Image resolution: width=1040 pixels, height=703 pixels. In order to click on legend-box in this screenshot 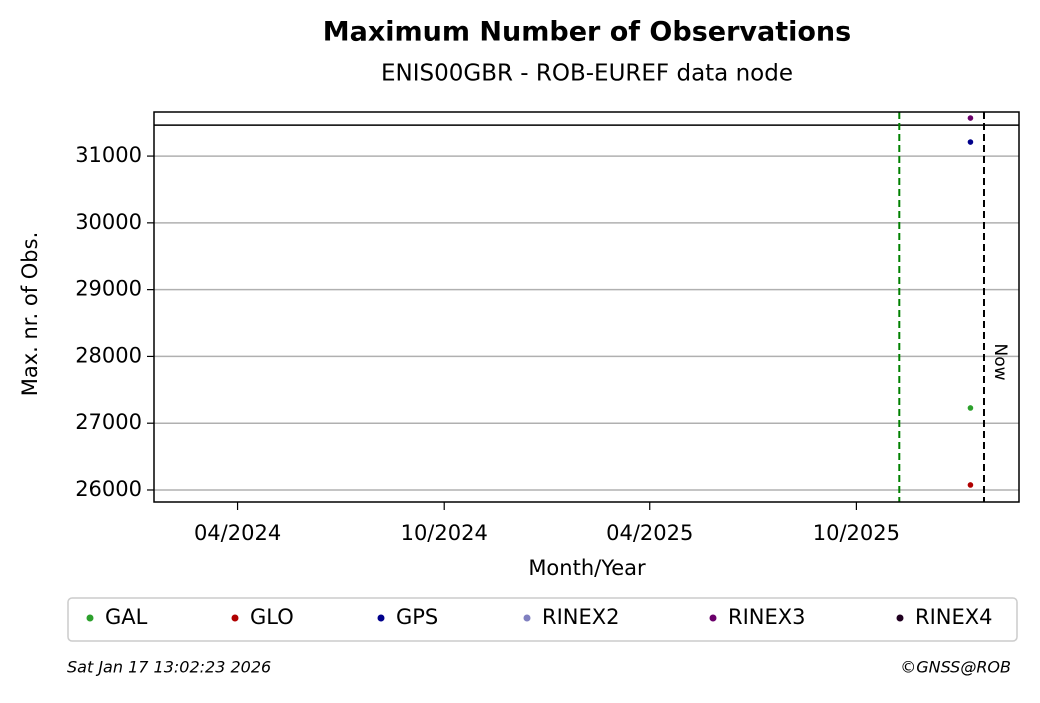, I will do `click(542, 619)`.